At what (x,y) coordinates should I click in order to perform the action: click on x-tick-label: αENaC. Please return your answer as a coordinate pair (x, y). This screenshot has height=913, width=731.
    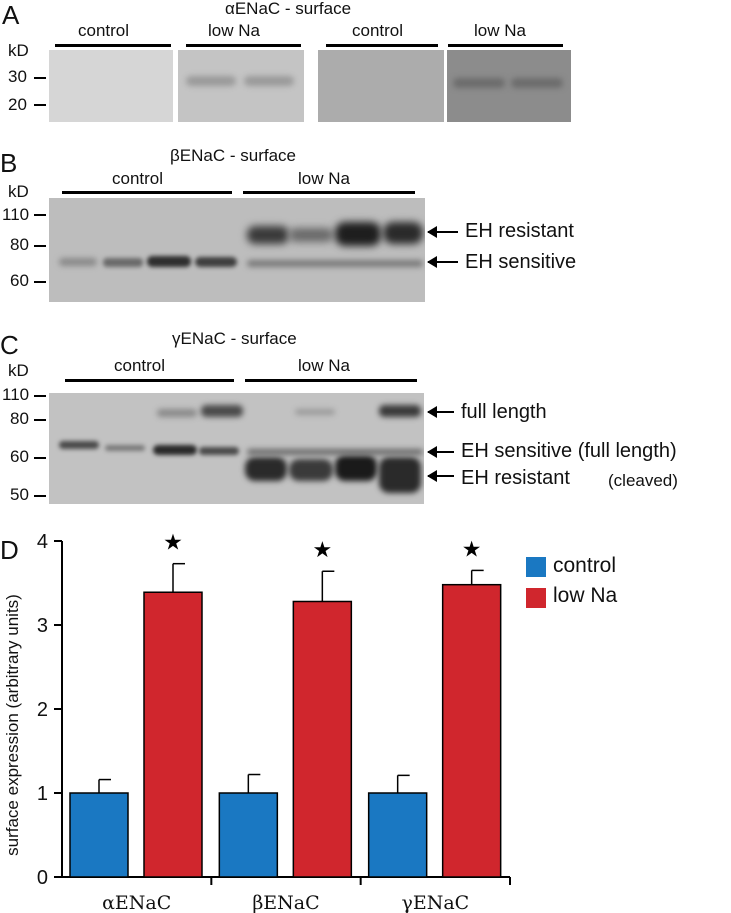
    Looking at the image, I should click on (136, 902).